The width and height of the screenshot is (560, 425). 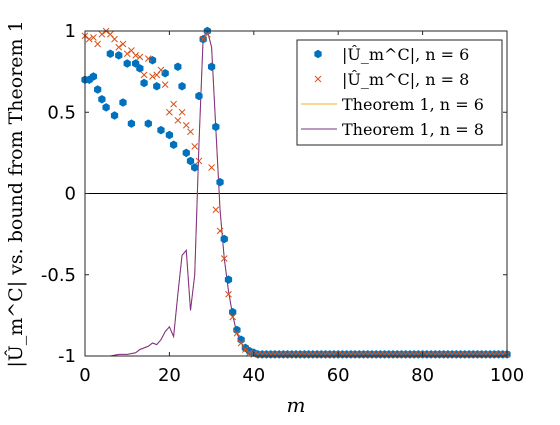 What do you see at coordinates (319, 89) in the screenshot?
I see `legend-symbols` at bounding box center [319, 89].